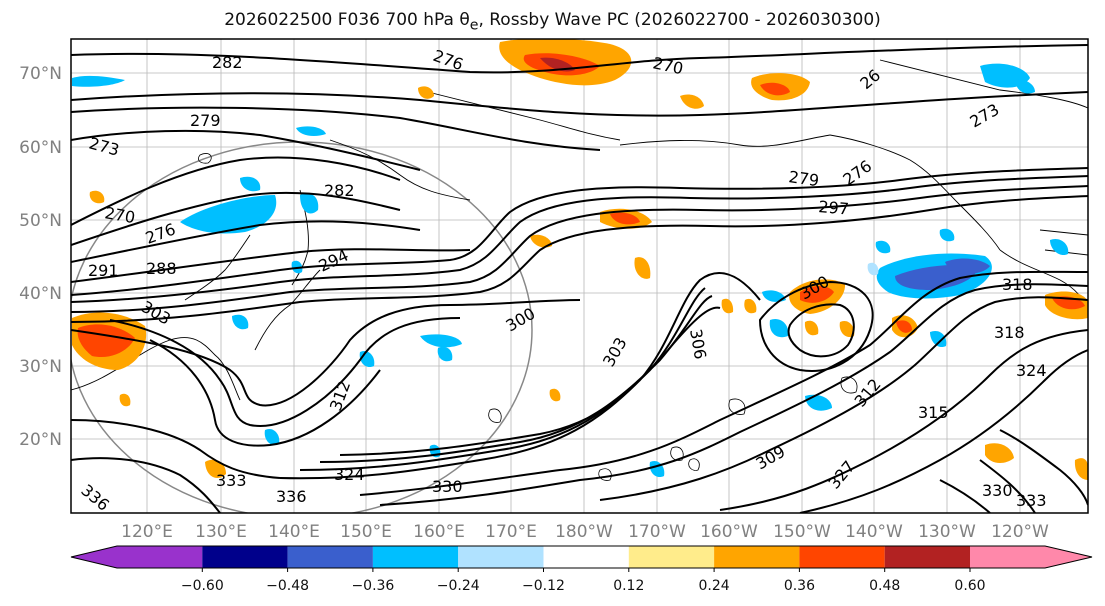  What do you see at coordinates (698, 343) in the screenshot?
I see `contour-label: 306` at bounding box center [698, 343].